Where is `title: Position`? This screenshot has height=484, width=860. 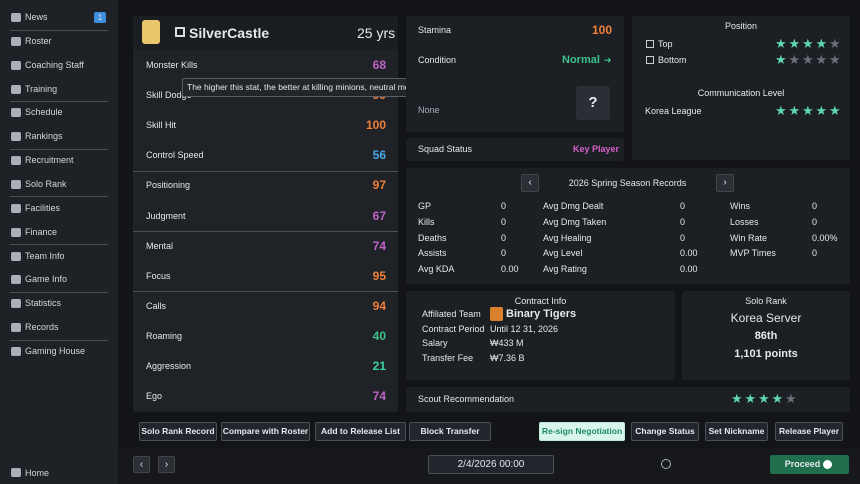 title: Position is located at coordinates (741, 26).